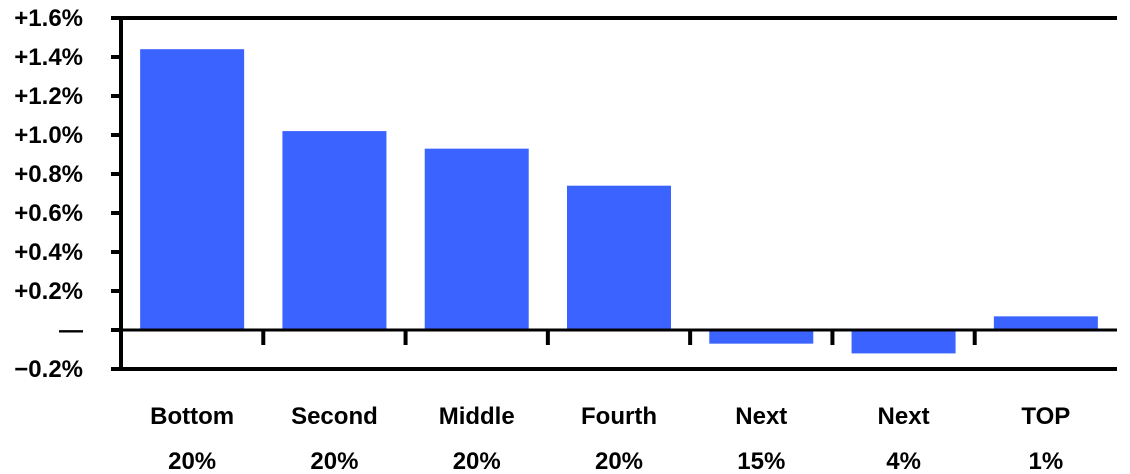 This screenshot has height=474, width=1130. Describe the element at coordinates (71, 330) in the screenshot. I see `y-tick-label: —` at that location.